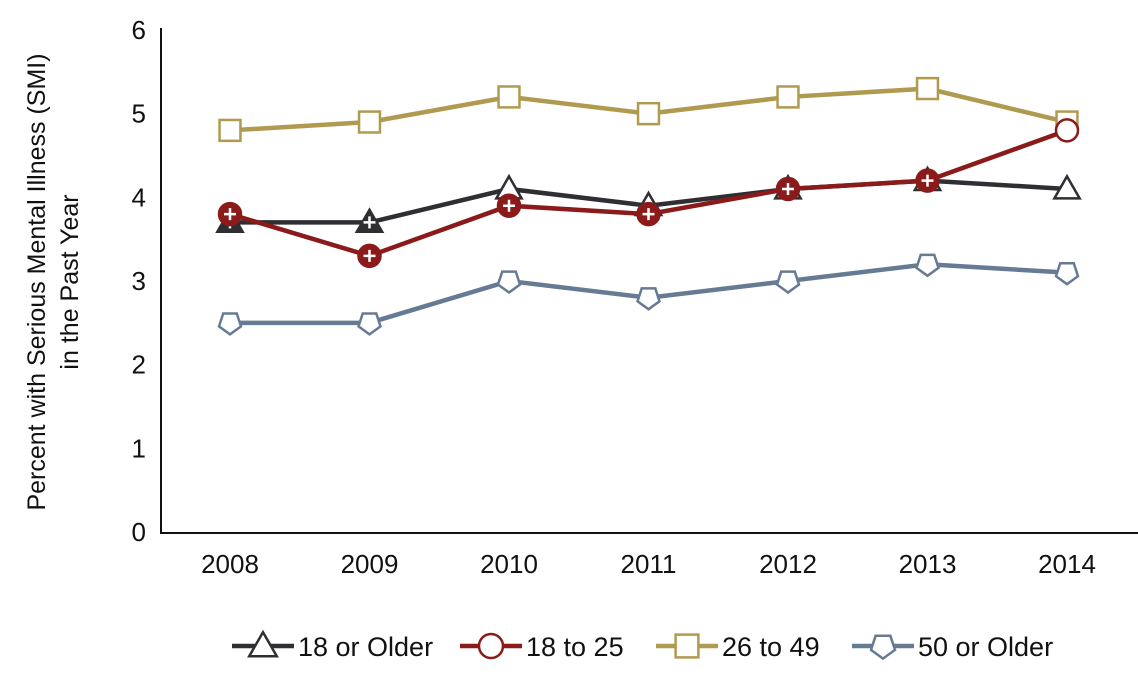 The height and width of the screenshot is (681, 1138). Describe the element at coordinates (928, 564) in the screenshot. I see `x-tick-label: 2013` at that location.